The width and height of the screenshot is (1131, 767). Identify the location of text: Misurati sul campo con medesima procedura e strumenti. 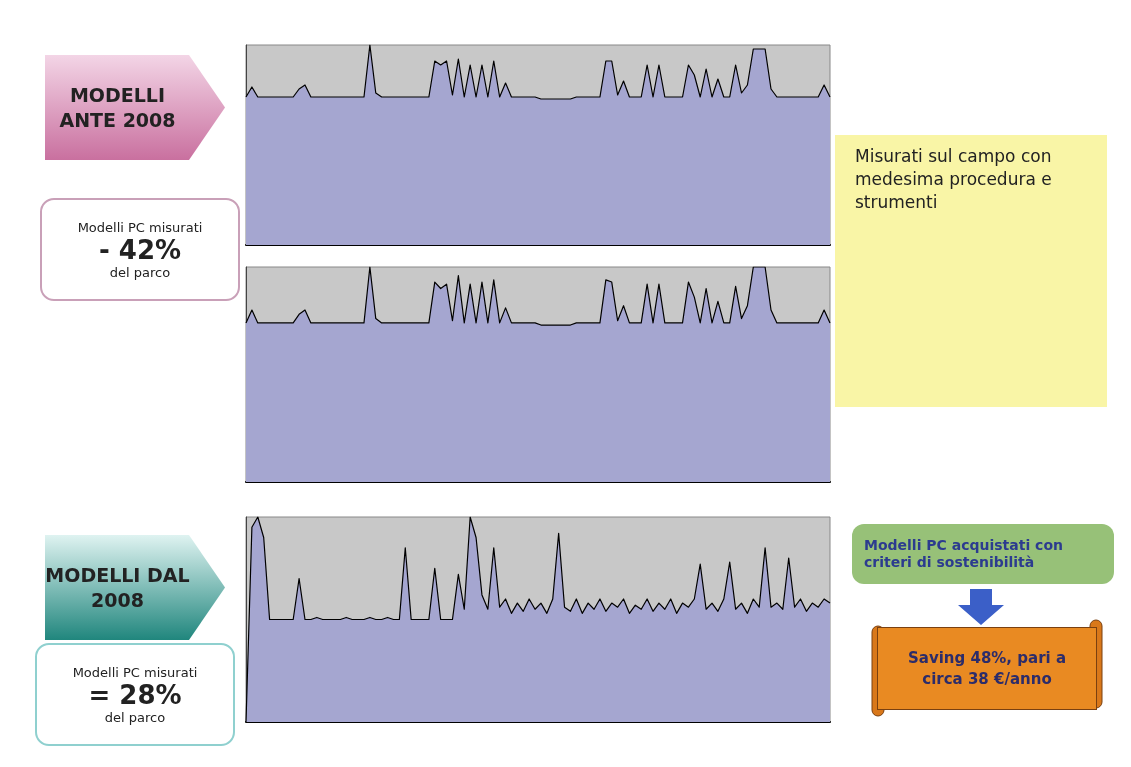
(954, 179).